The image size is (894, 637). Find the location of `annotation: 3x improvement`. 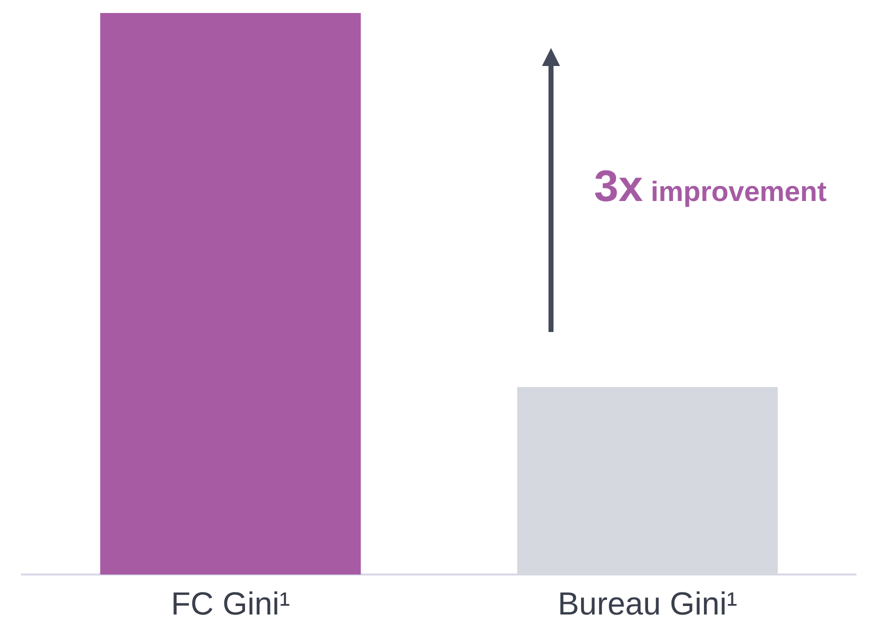

annotation: 3x improvement is located at coordinates (710, 186).